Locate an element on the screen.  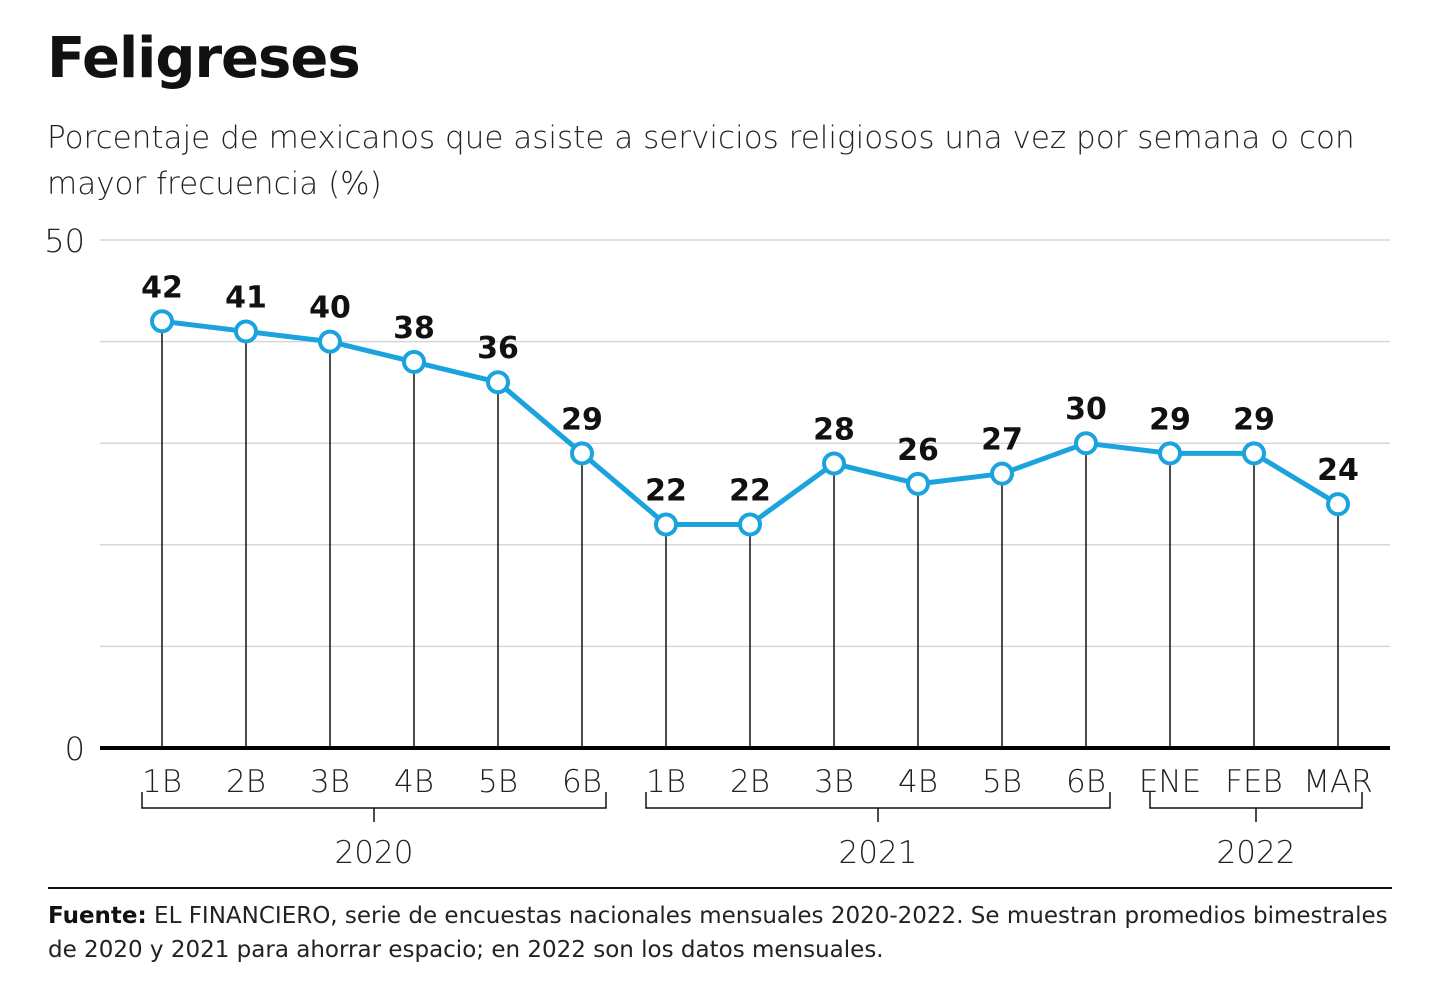
data-label: 40 is located at coordinates (330, 308).